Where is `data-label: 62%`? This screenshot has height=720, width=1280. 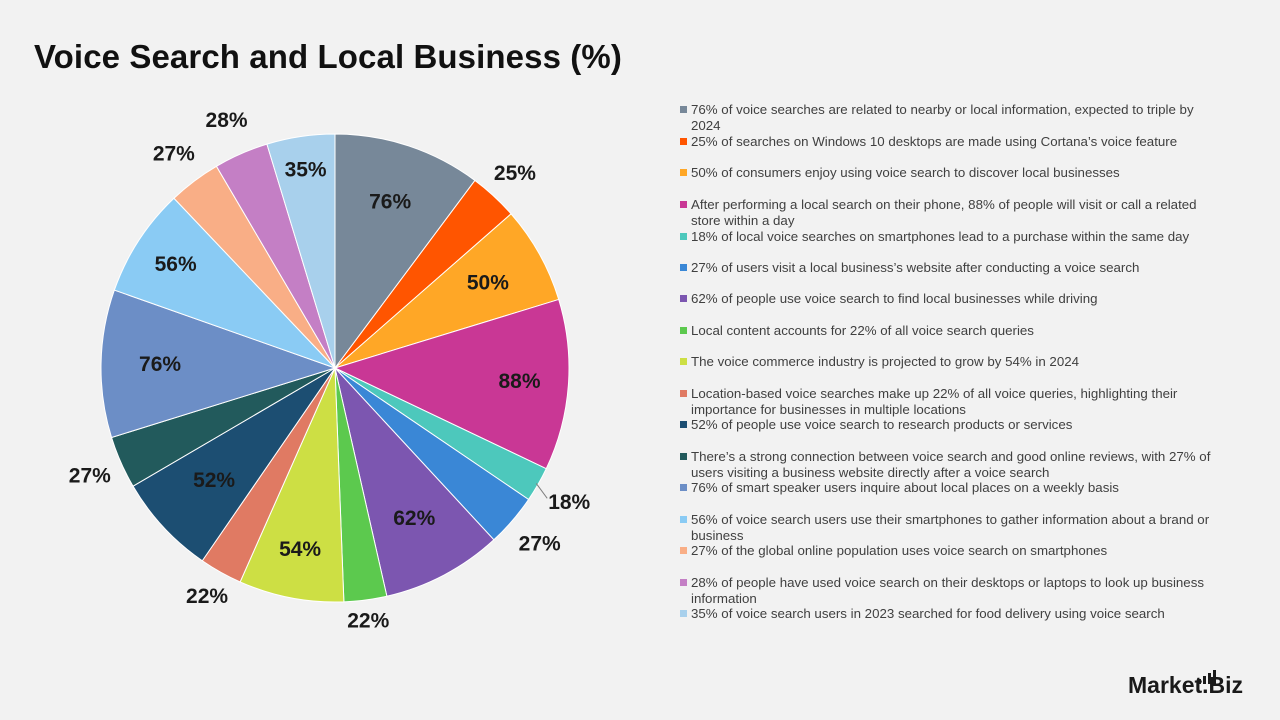 data-label: 62% is located at coordinates (414, 518).